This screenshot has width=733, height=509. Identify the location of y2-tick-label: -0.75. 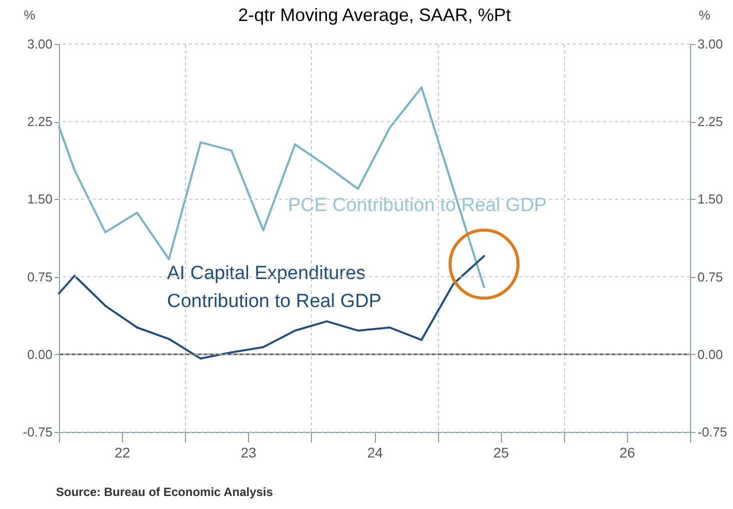
(713, 432).